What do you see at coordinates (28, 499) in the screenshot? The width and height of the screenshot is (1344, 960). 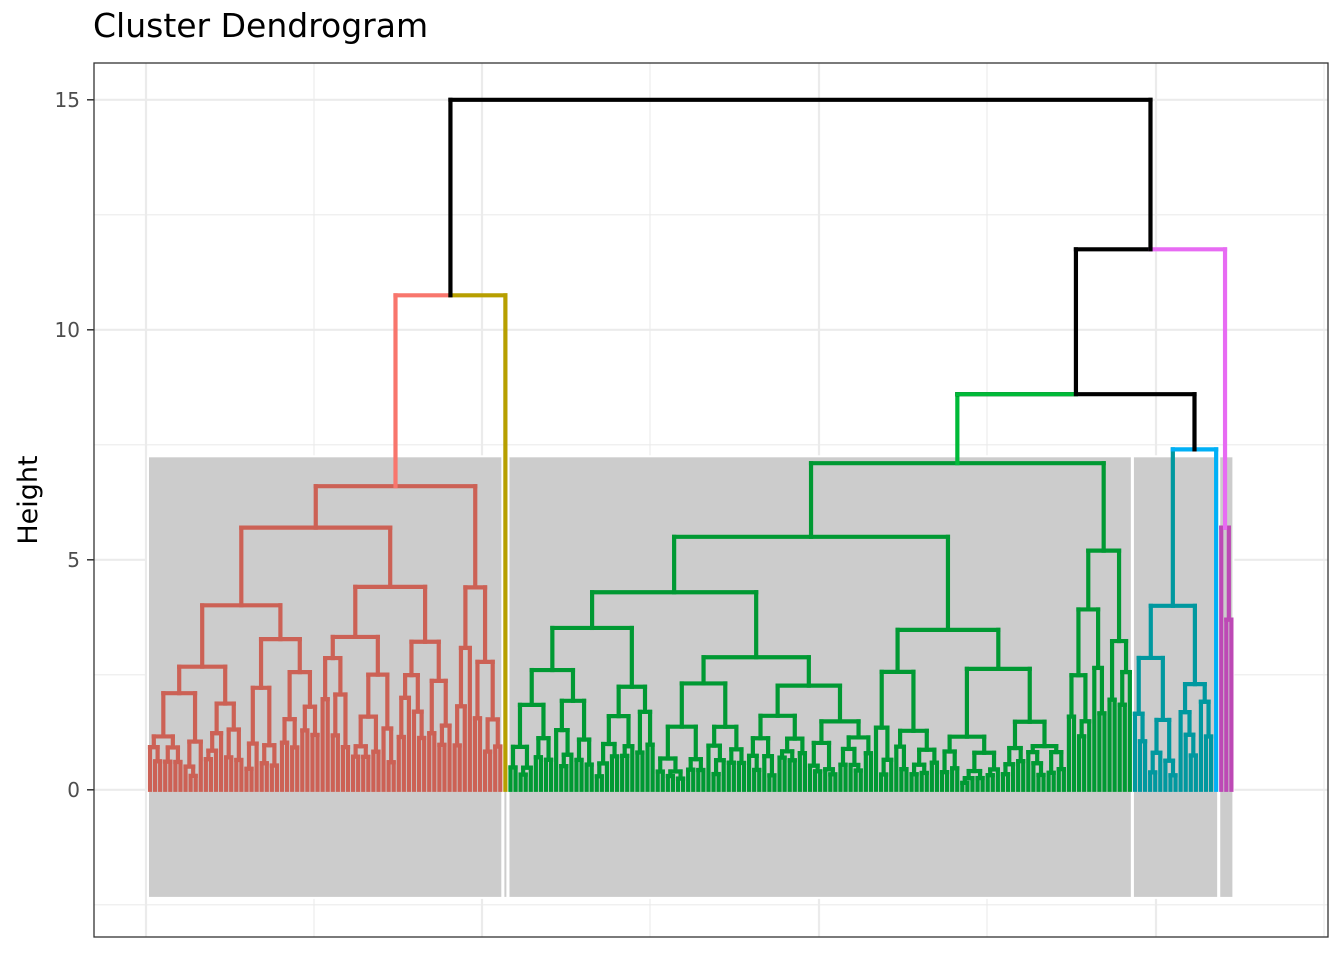 I see `y-axis-title: Height` at bounding box center [28, 499].